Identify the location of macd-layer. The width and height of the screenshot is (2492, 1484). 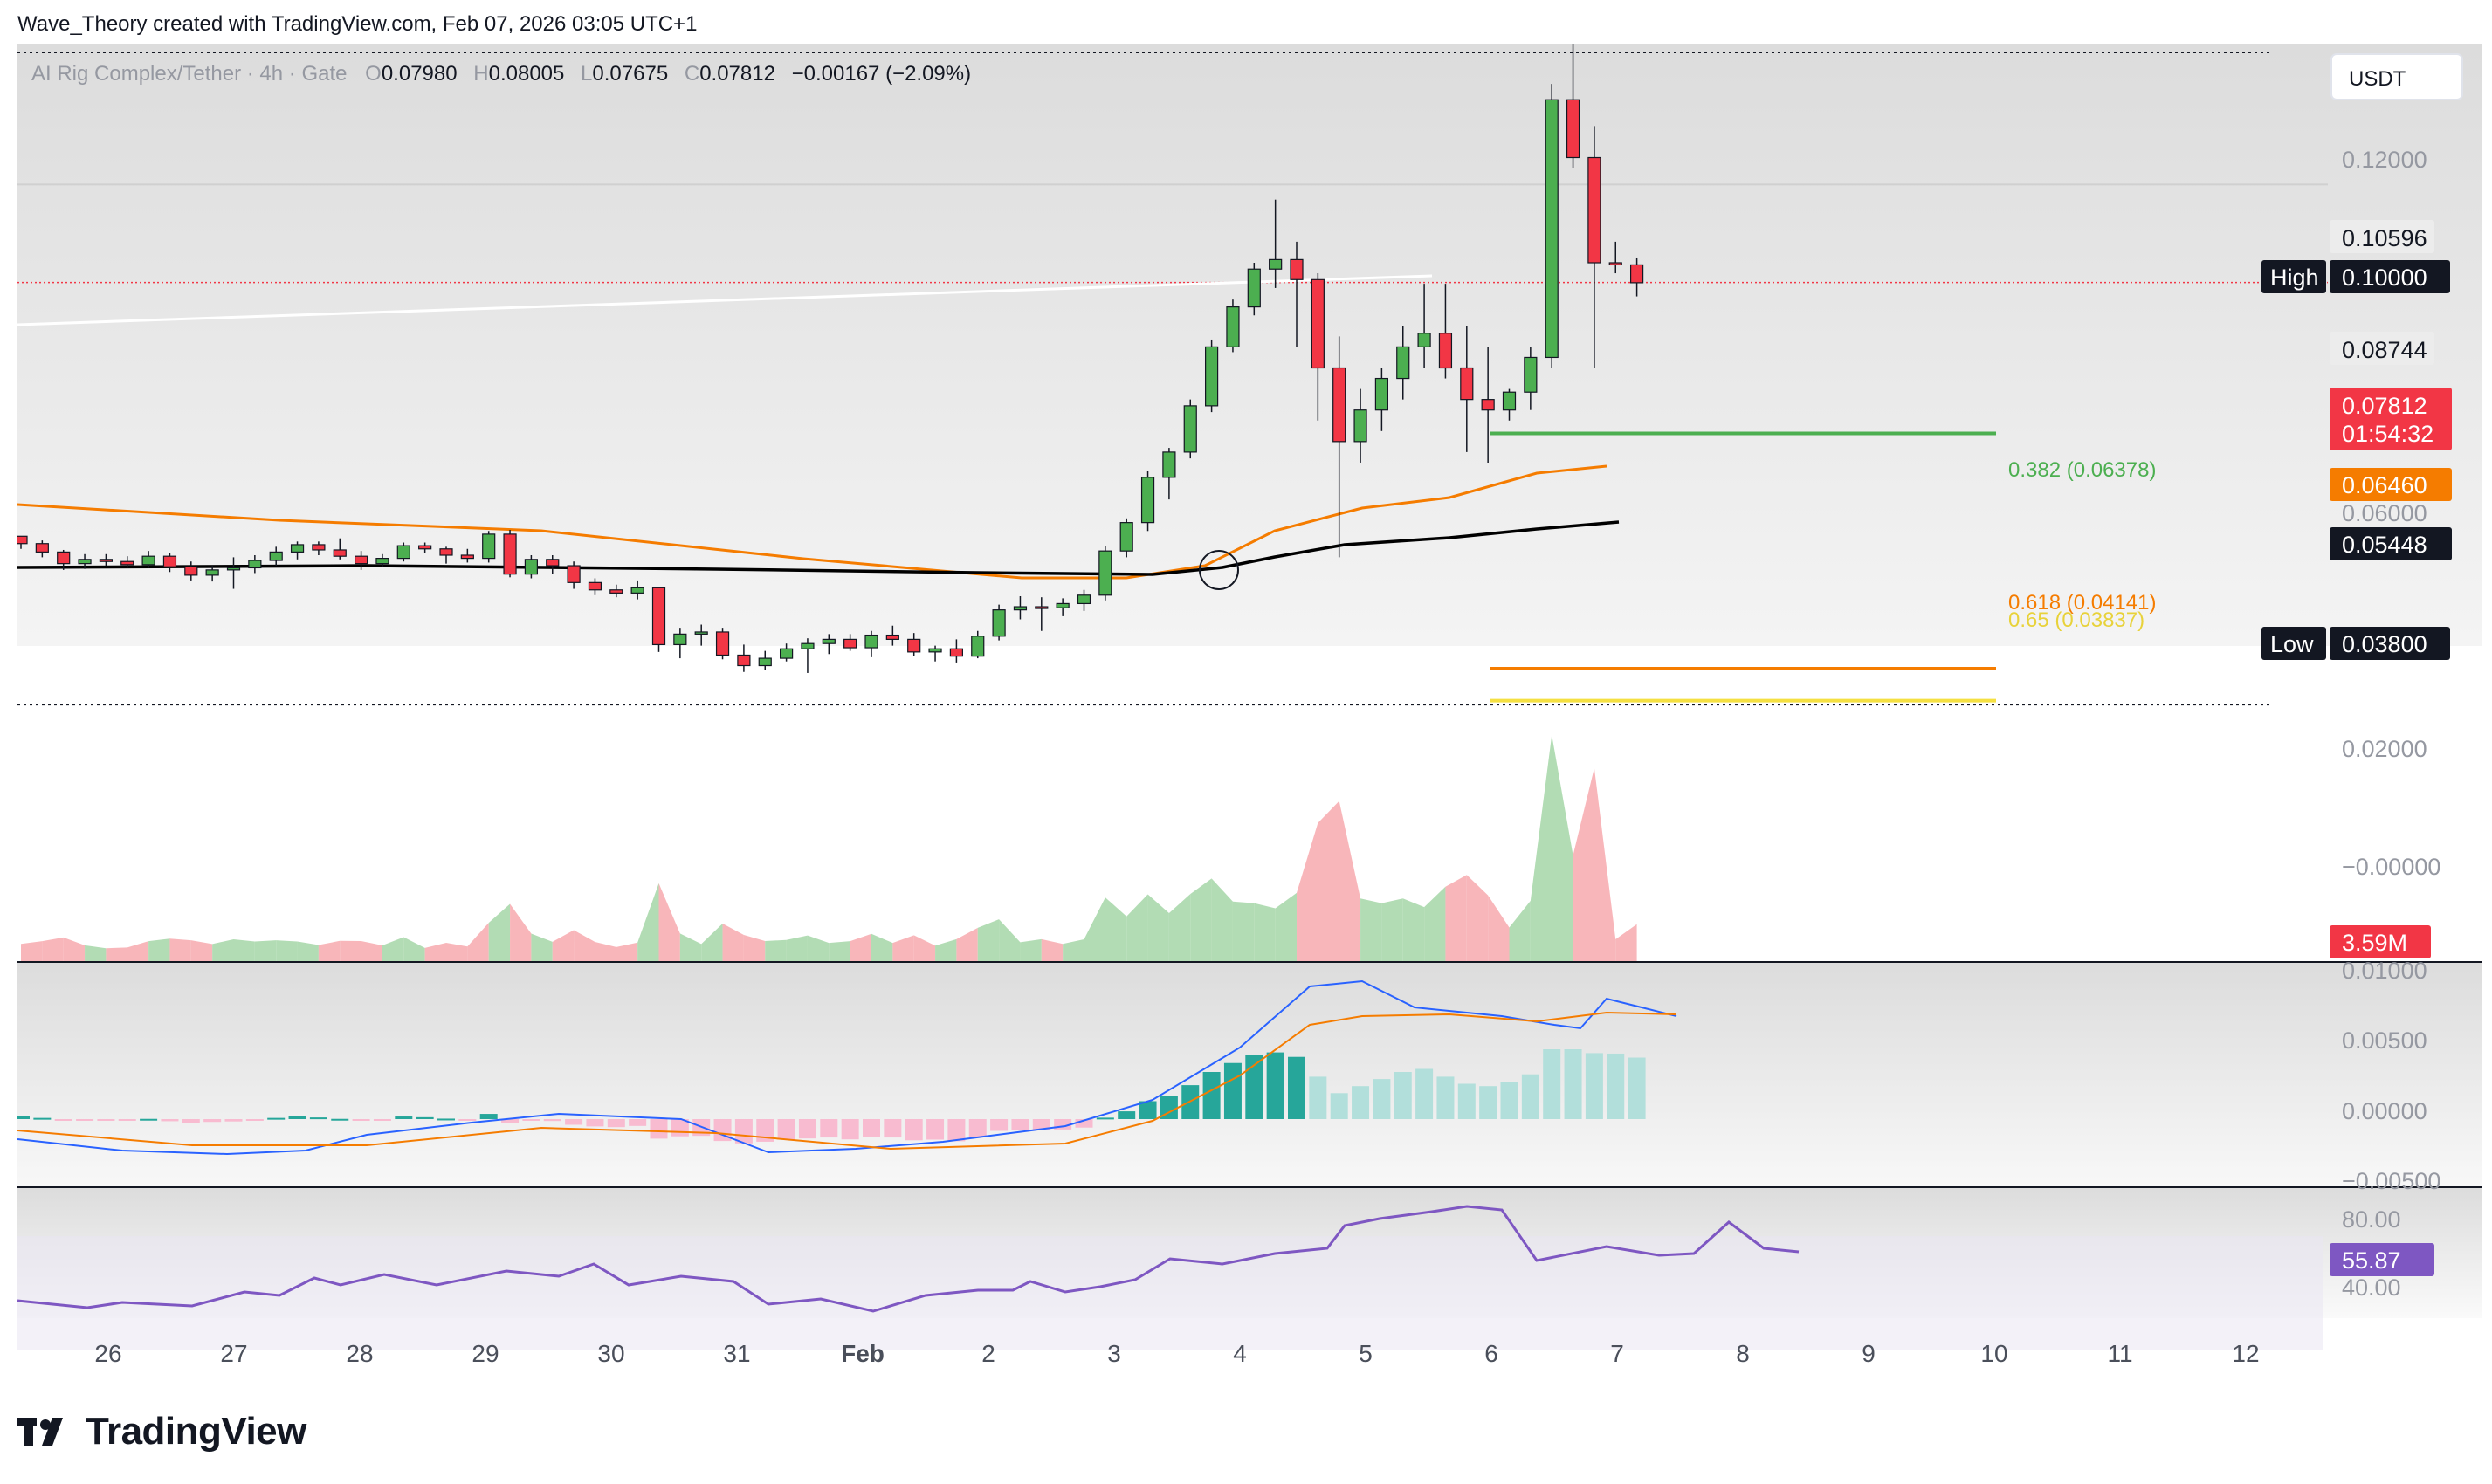
(847, 1067).